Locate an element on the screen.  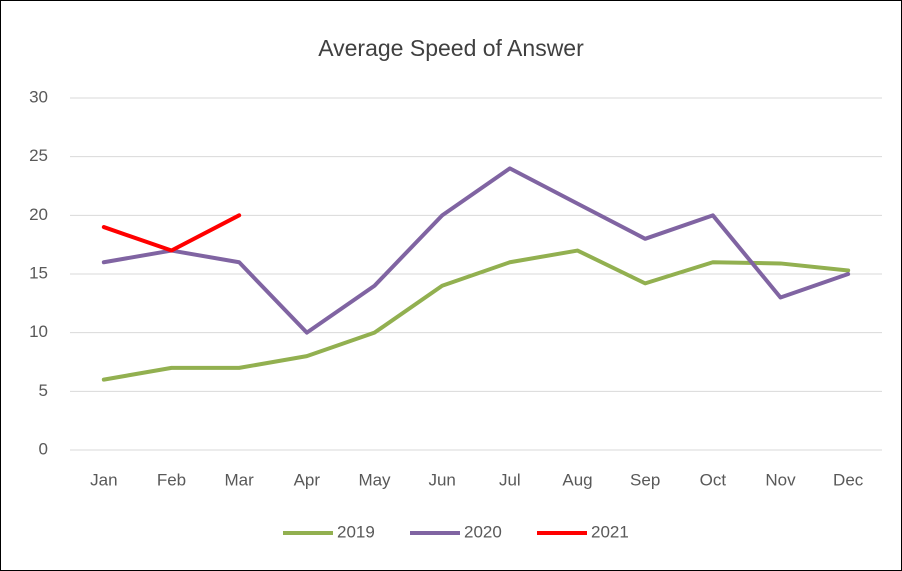
x-tick-label: Apr is located at coordinates (307, 479).